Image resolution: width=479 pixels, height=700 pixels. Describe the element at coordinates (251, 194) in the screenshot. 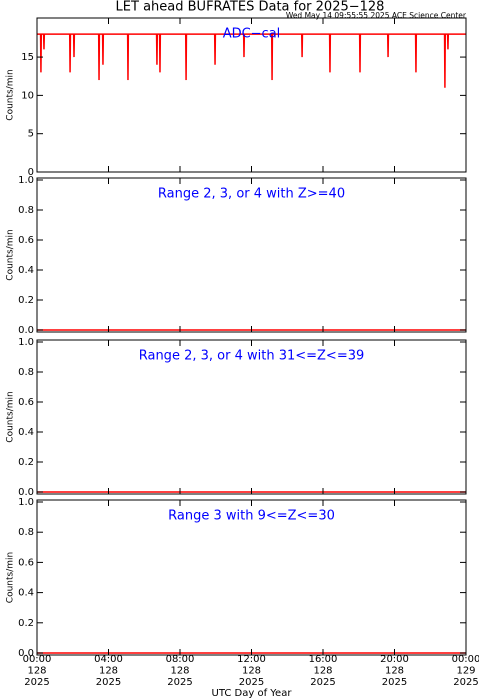

I see `panel-label: Range 2, 3, or 4 with Z>=40` at that location.